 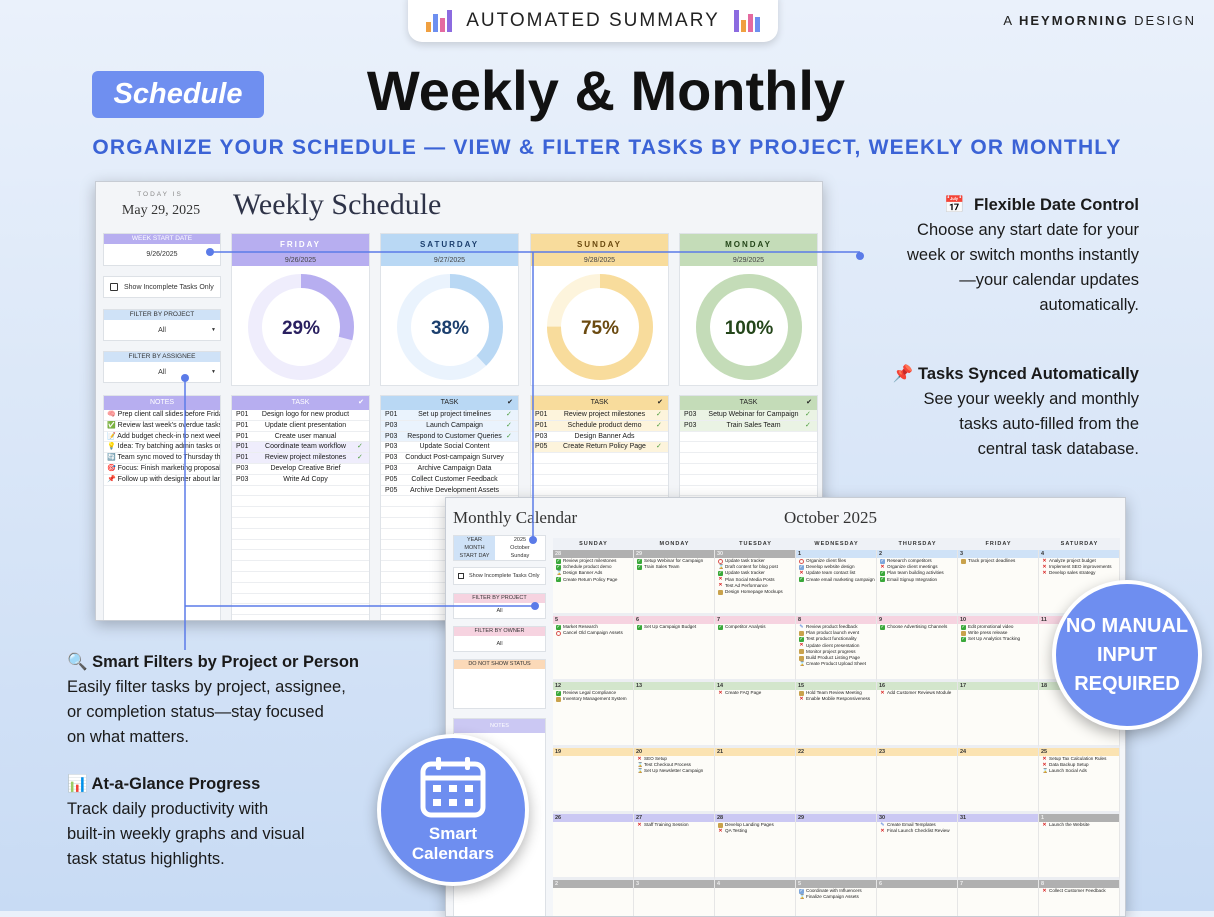 I want to click on task-row: P03 Conduct Post-campaign Survey, so click(x=449, y=458).